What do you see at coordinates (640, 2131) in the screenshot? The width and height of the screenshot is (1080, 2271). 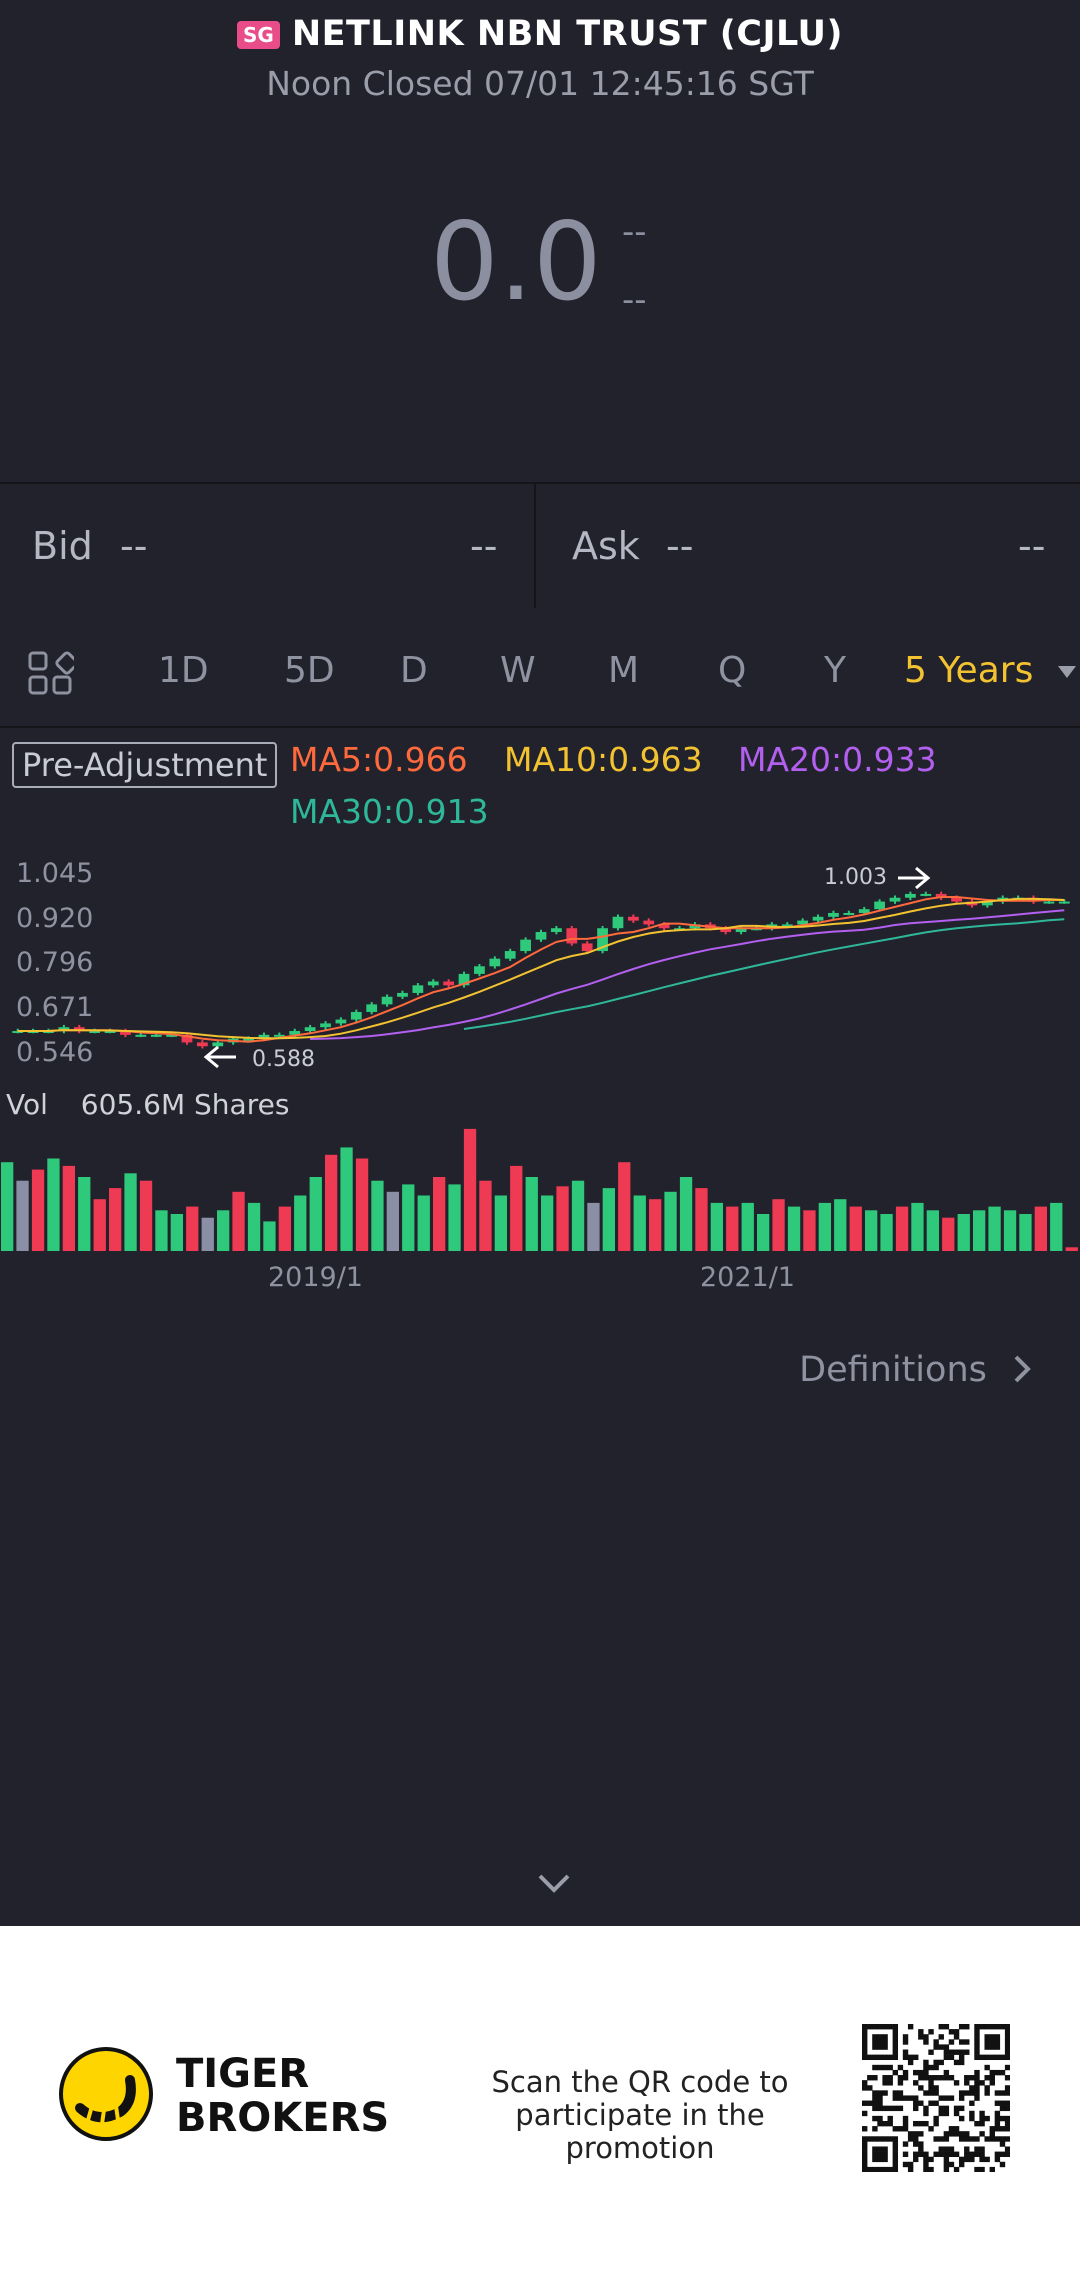 I see `promo-line-2: participate in the promotion` at bounding box center [640, 2131].